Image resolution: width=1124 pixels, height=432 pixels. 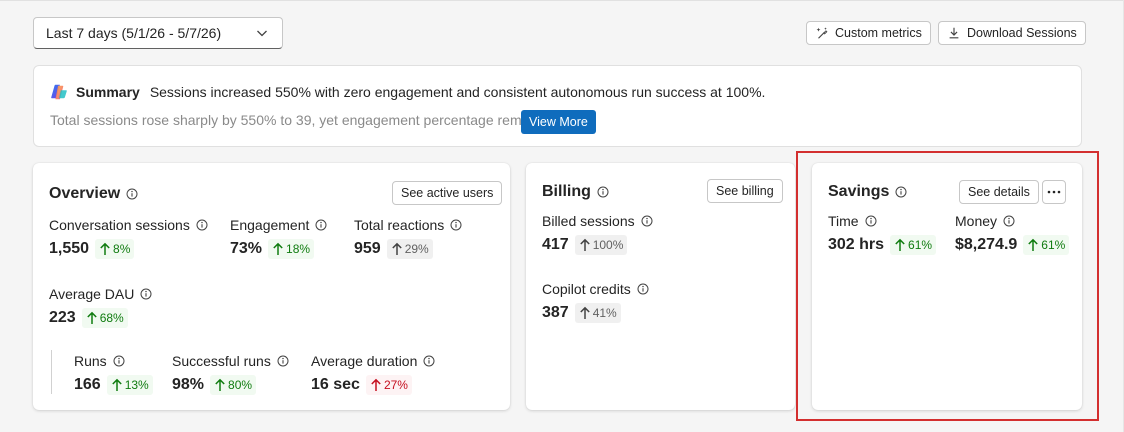 What do you see at coordinates (262, 33) in the screenshot?
I see `chevron-down-icon` at bounding box center [262, 33].